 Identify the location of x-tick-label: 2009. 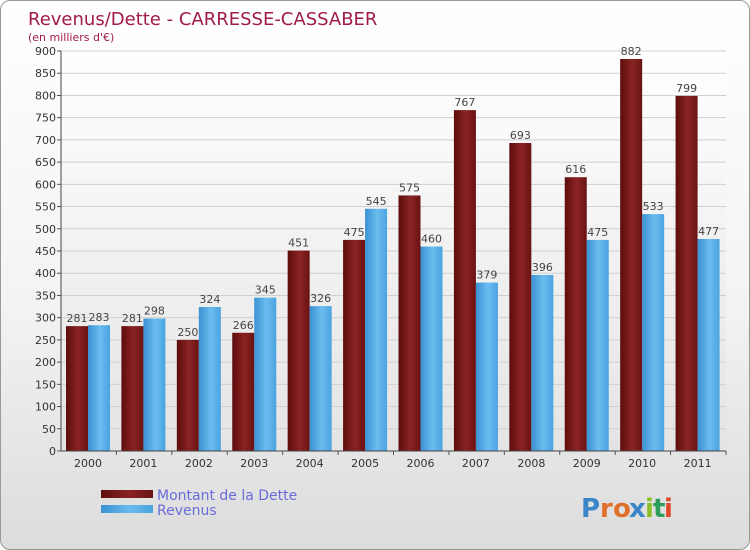
(587, 463).